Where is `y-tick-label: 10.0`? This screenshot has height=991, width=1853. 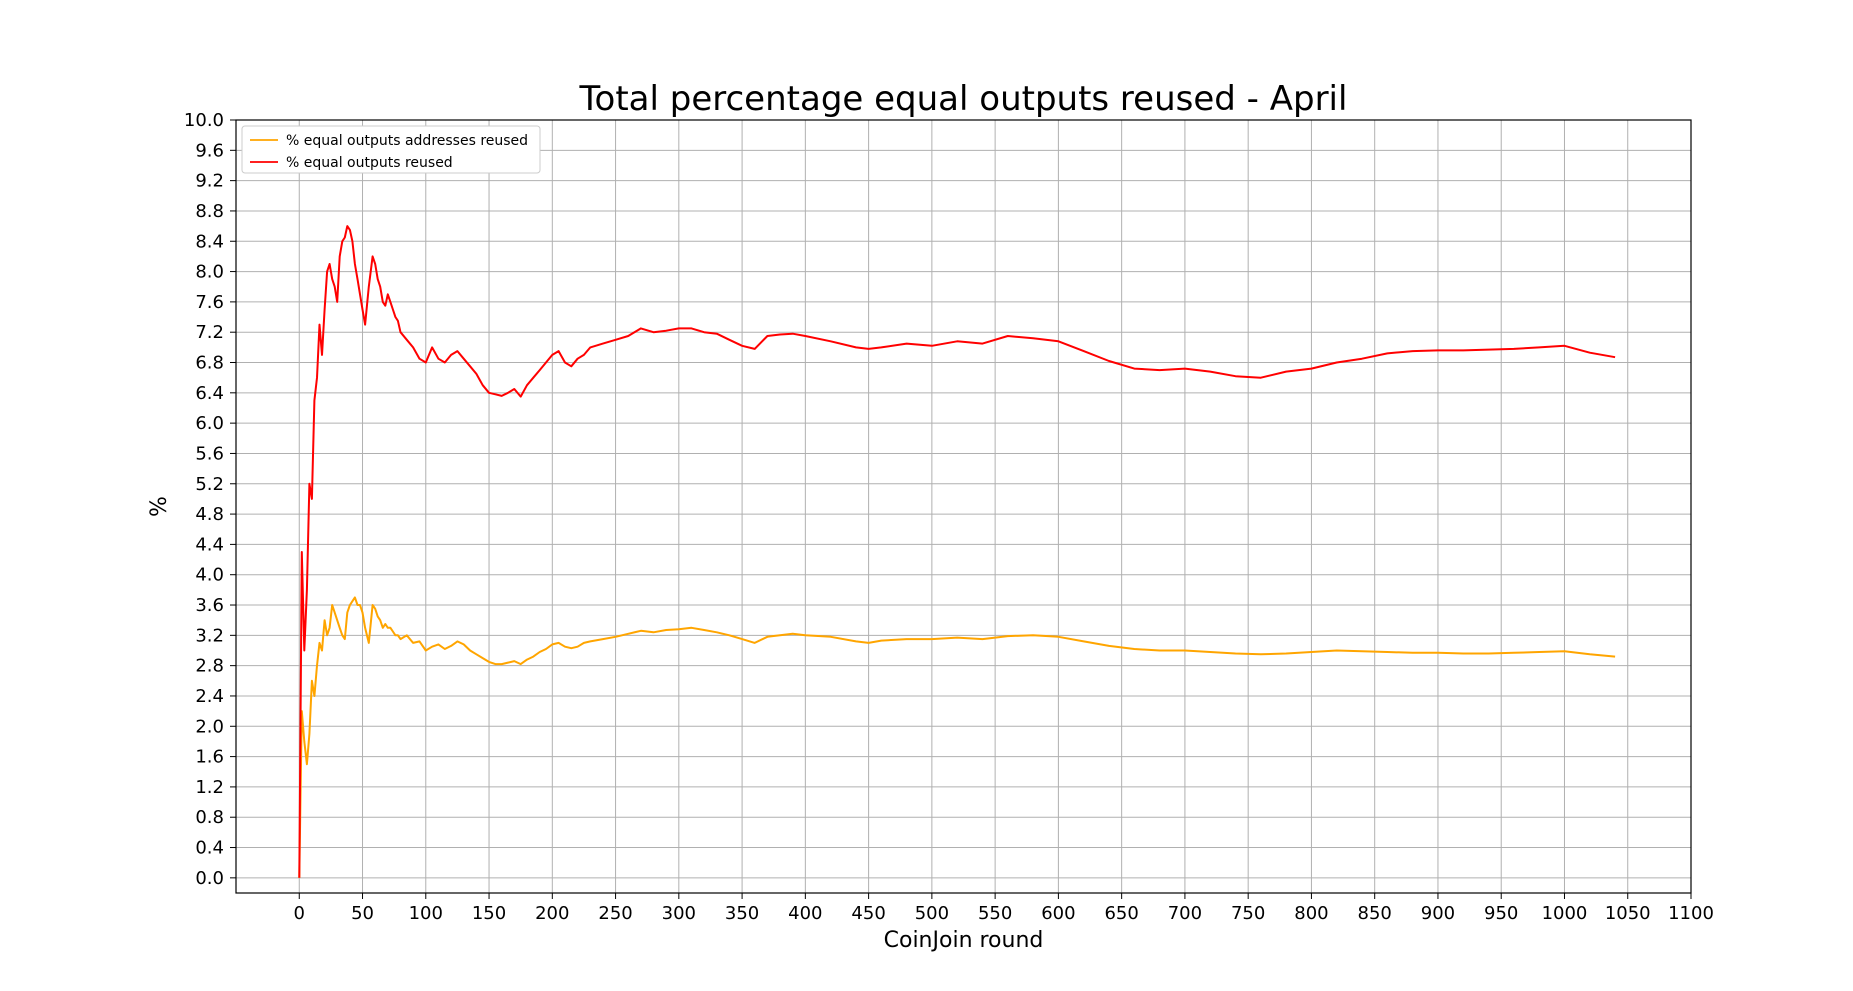
y-tick-label: 10.0 is located at coordinates (204, 120).